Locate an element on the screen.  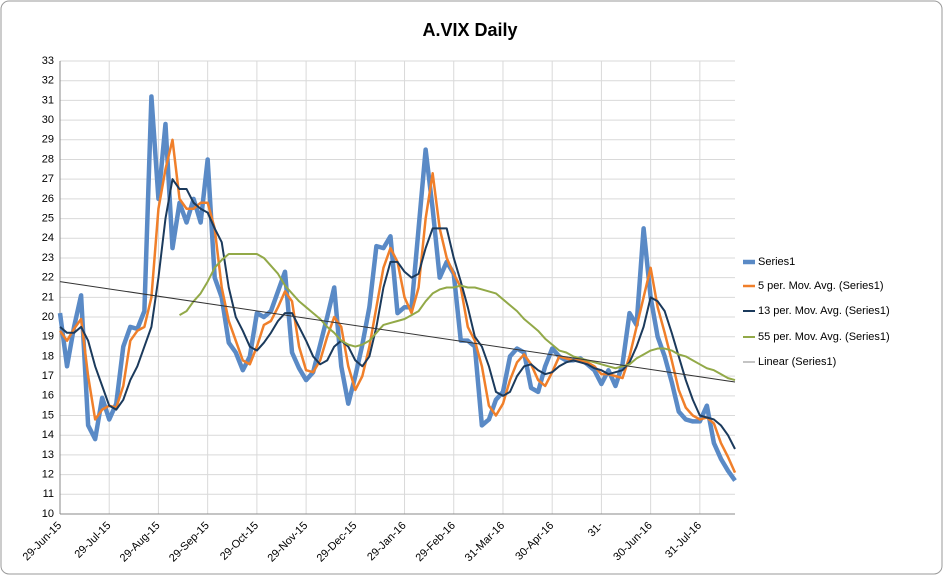
y-tick-label: 21 is located at coordinates (48, 297).